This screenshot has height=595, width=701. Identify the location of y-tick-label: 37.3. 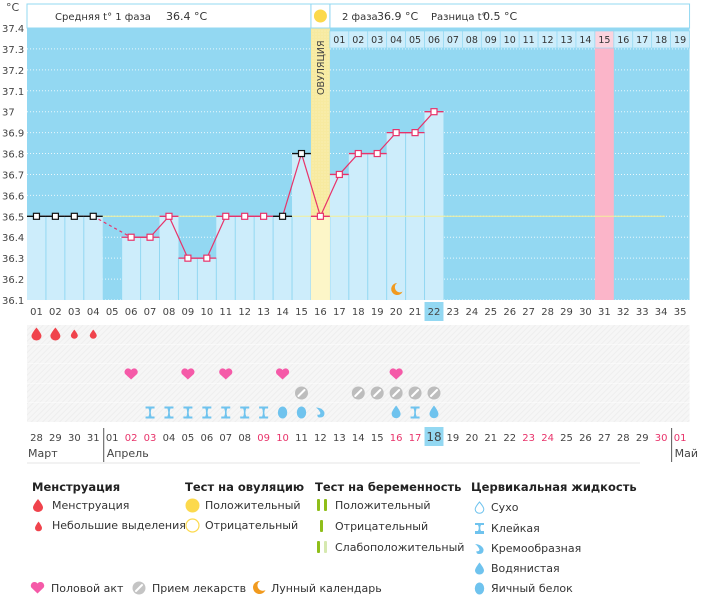
(13, 50).